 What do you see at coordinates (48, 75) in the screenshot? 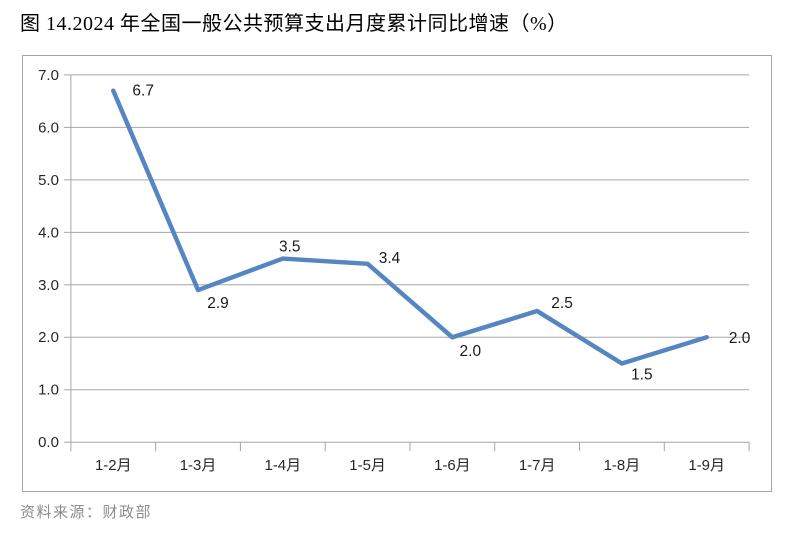
I see `y-tick-label: 7.0` at bounding box center [48, 75].